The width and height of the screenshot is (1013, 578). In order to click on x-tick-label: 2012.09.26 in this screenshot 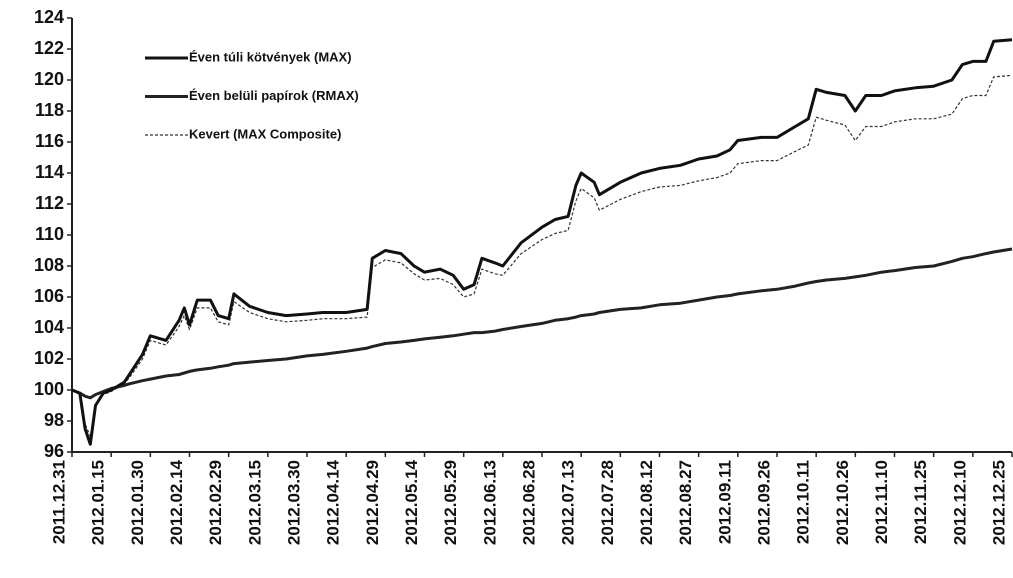, I will do `click(763, 502)`.